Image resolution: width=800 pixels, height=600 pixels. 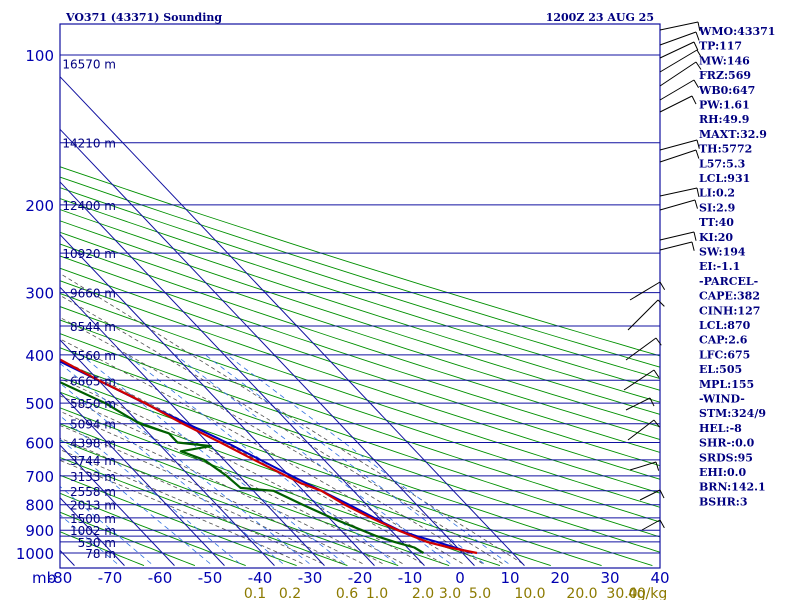 What do you see at coordinates (729, 296) in the screenshot?
I see `index-value: CAPE:382` at bounding box center [729, 296].